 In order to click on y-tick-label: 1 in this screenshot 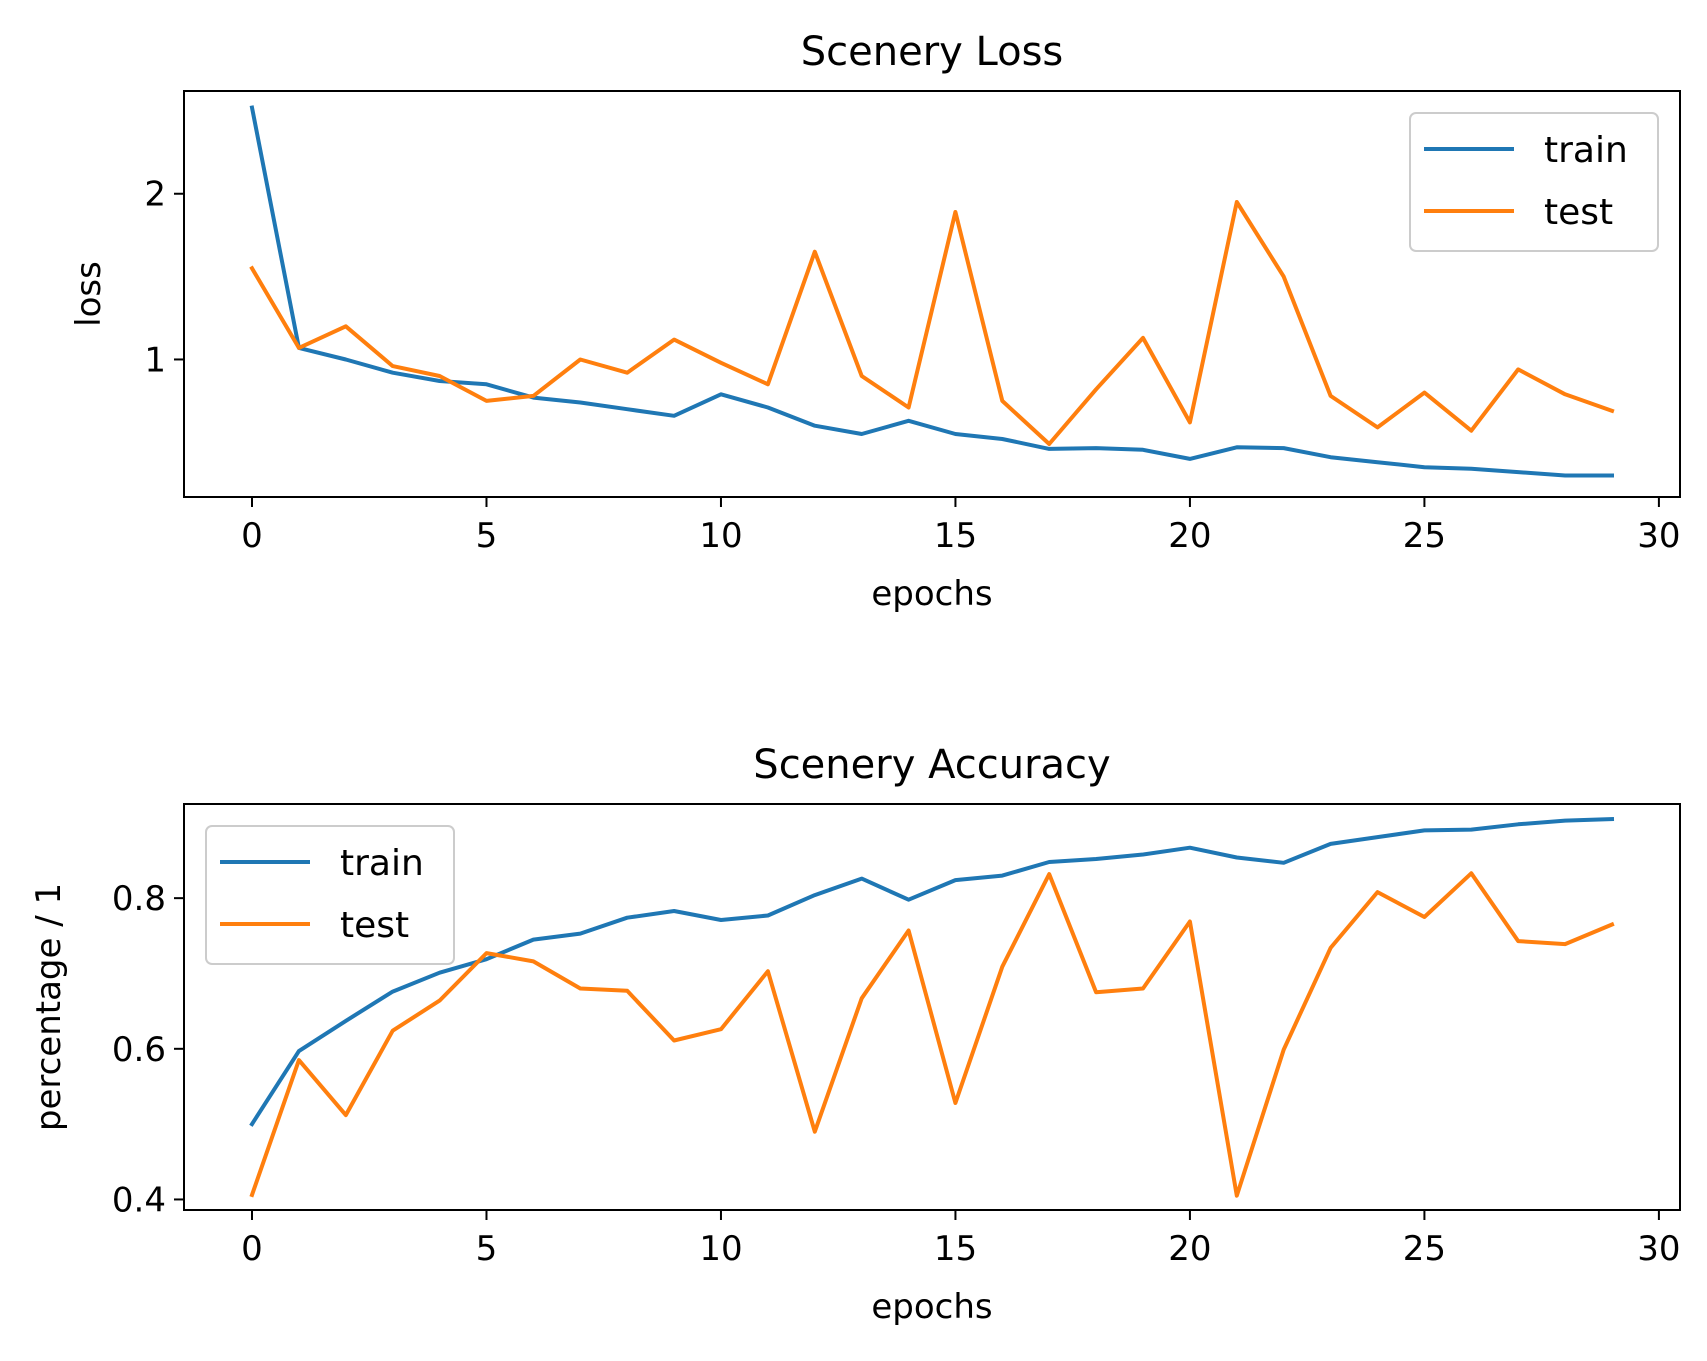, I will do `click(155, 360)`.